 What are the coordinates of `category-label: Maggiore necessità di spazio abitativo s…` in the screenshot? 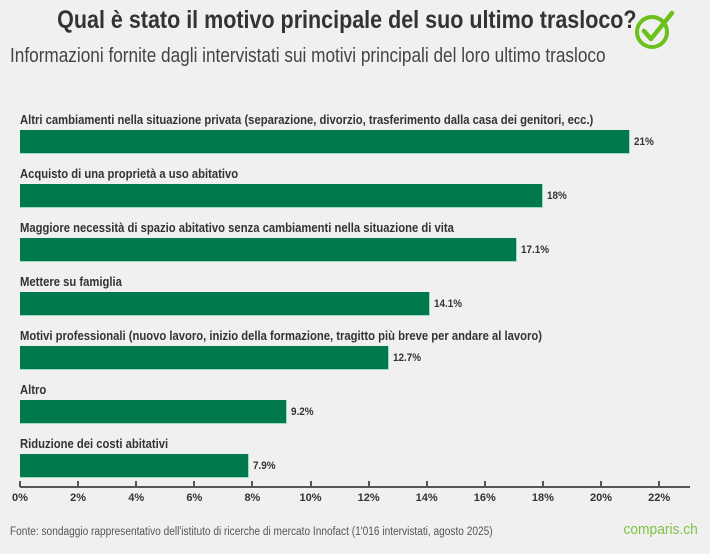 It's located at (237, 228).